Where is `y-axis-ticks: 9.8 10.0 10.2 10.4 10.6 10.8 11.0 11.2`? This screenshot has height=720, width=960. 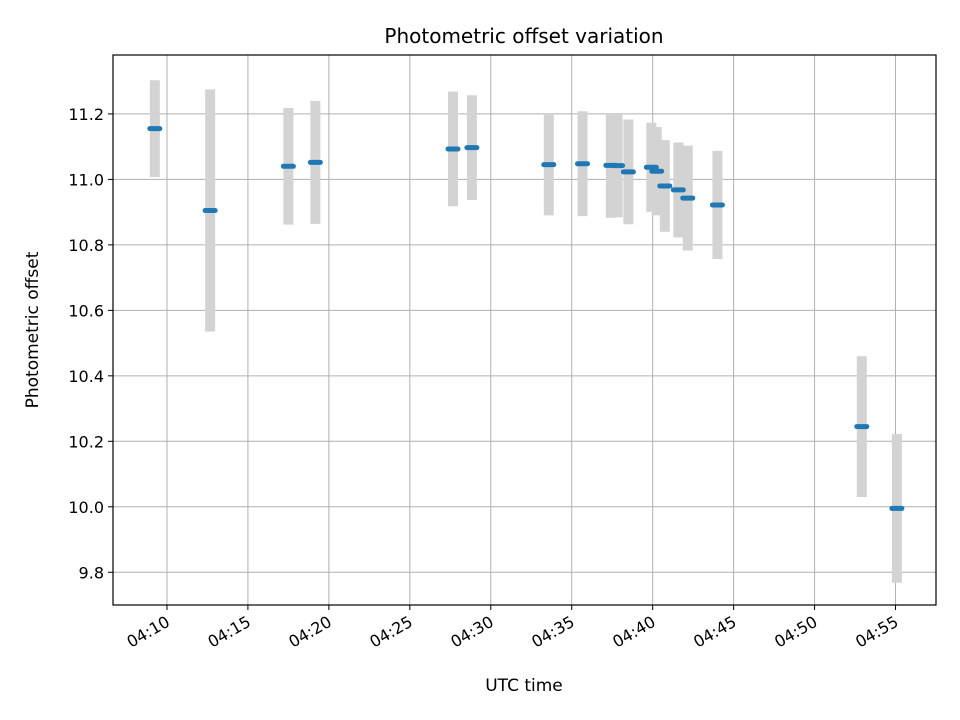
y-axis-ticks: 9.8 10.0 10.2 10.4 10.6 10.8 11.0 11.2 is located at coordinates (90, 343).